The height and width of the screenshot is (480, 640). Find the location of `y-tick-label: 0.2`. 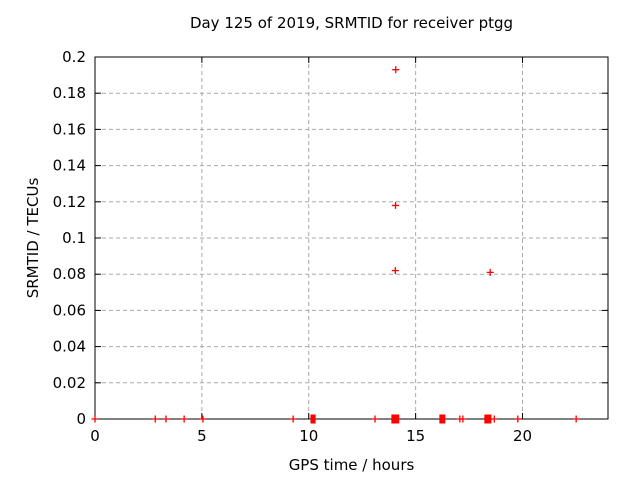

y-tick-label: 0.2 is located at coordinates (74, 57).